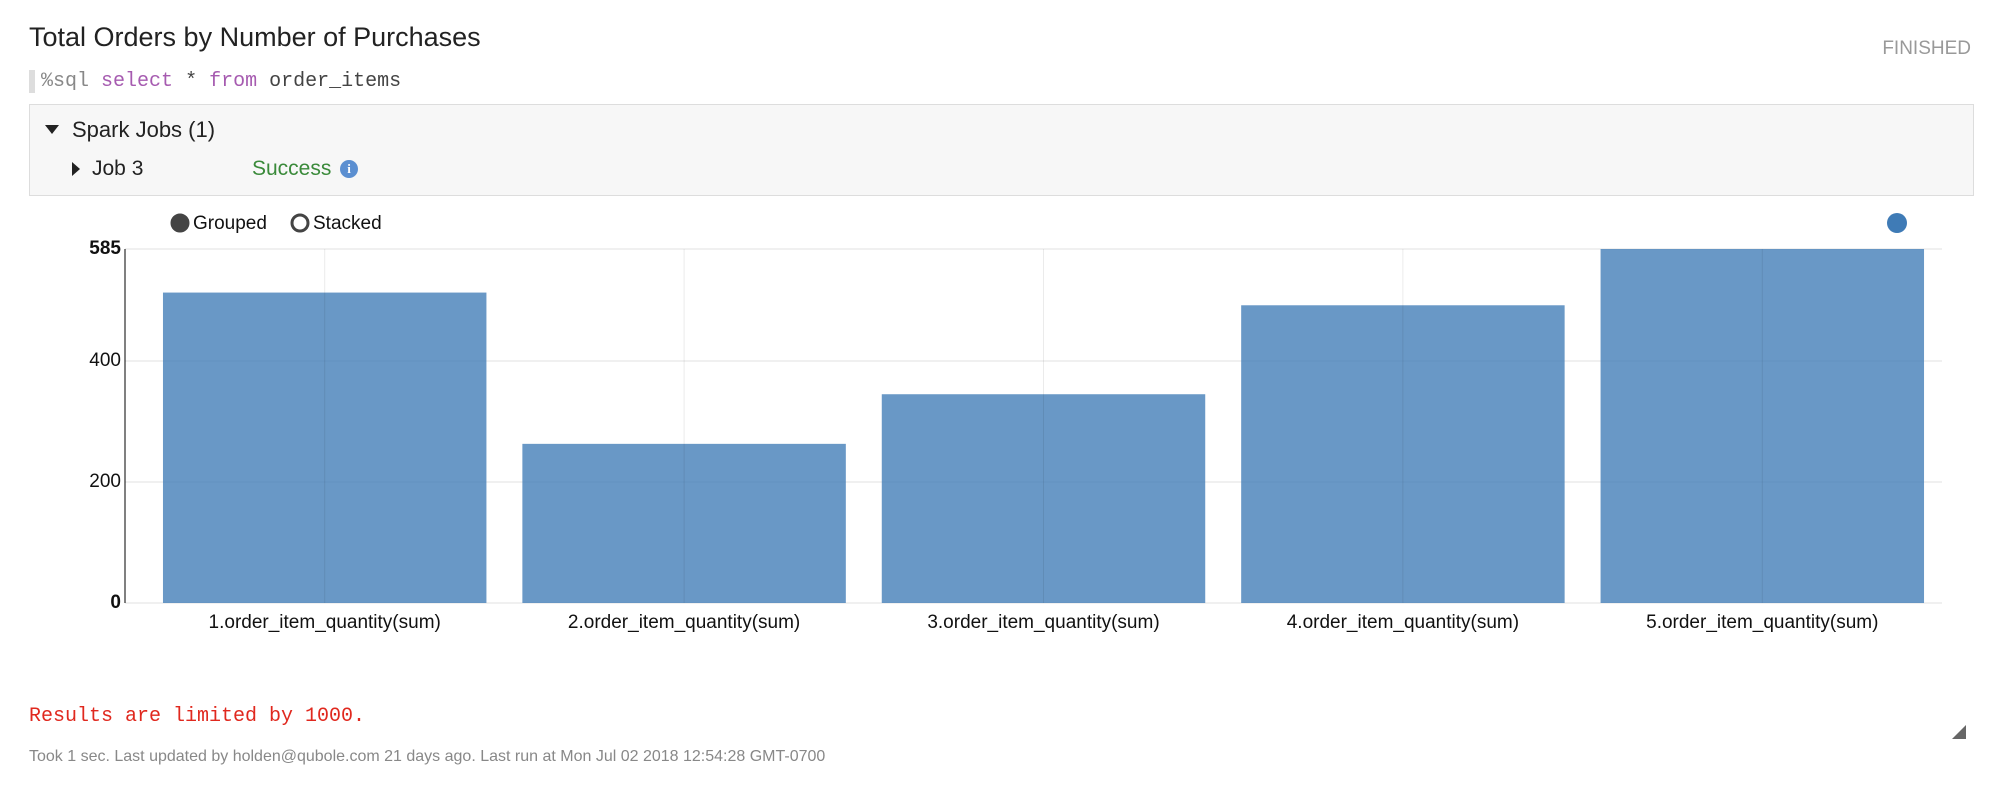 Image resolution: width=1999 pixels, height=795 pixels. Describe the element at coordinates (292, 168) in the screenshot. I see `job-status: Success` at that location.